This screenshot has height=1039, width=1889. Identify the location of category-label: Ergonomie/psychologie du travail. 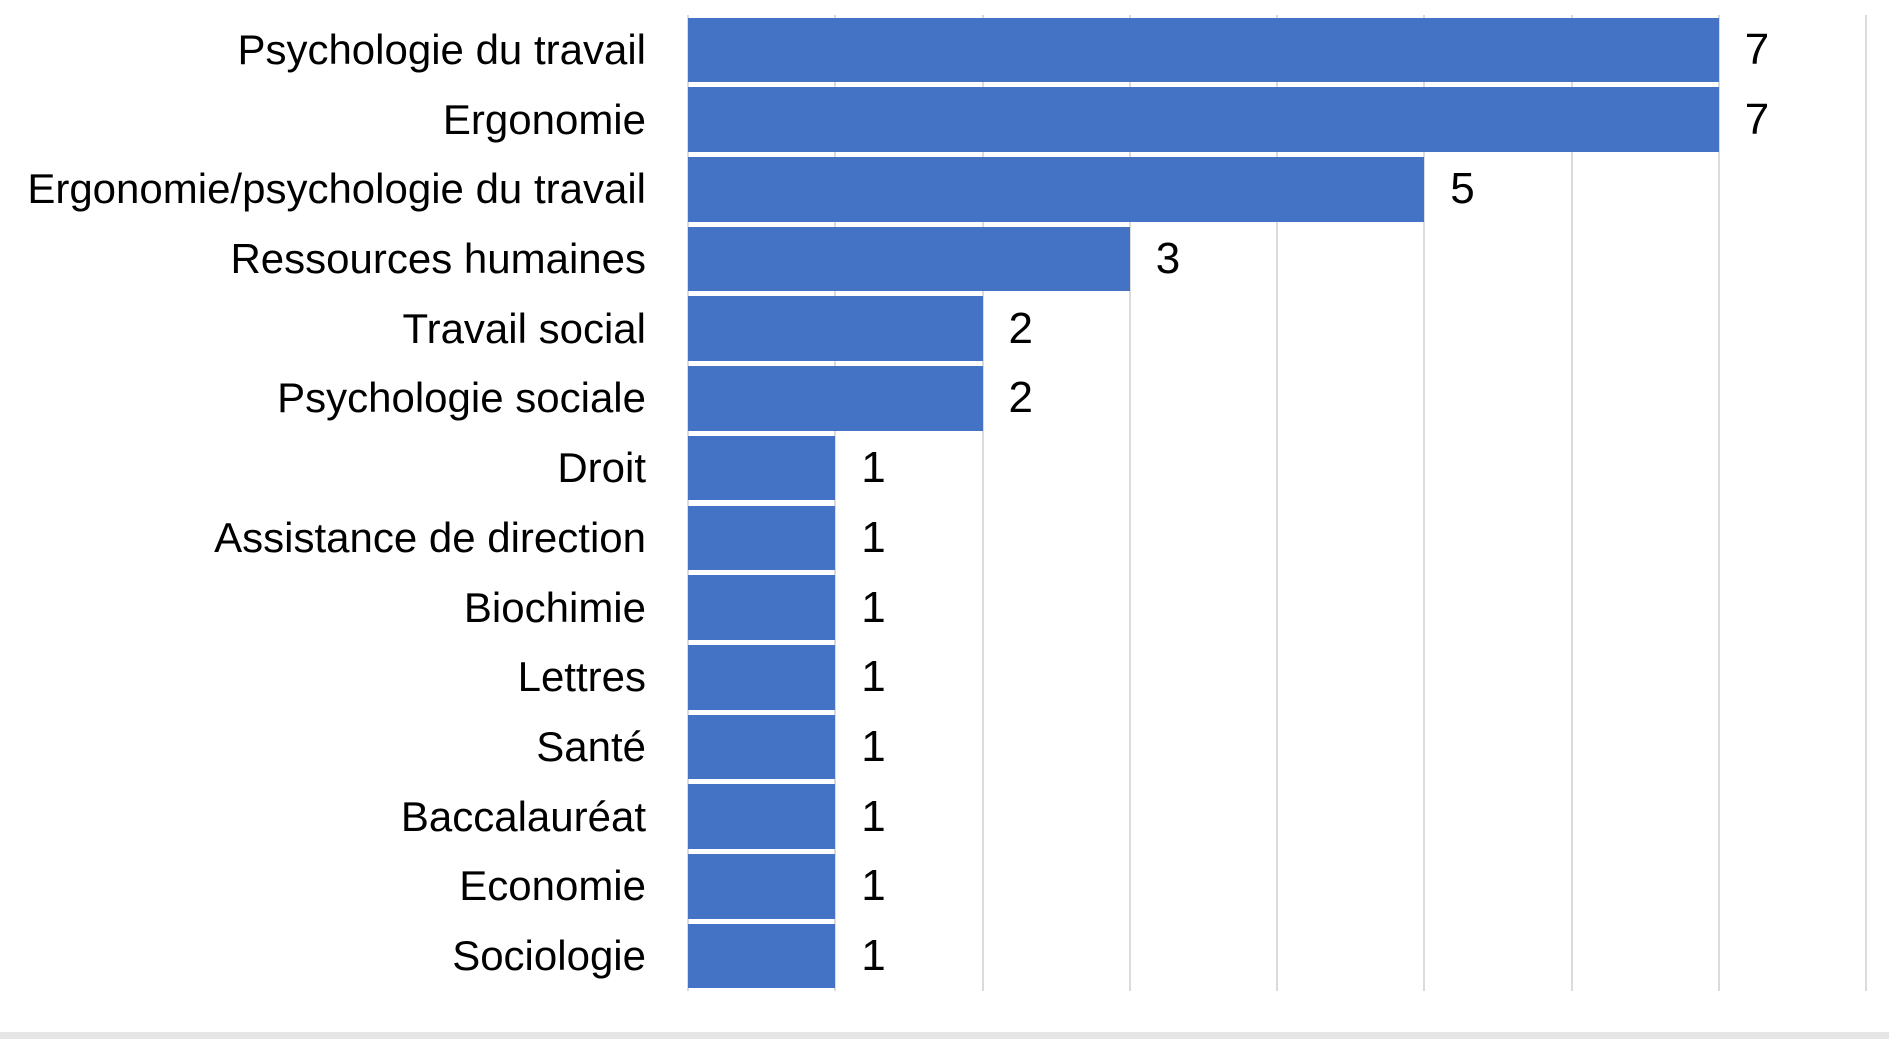
(336, 189).